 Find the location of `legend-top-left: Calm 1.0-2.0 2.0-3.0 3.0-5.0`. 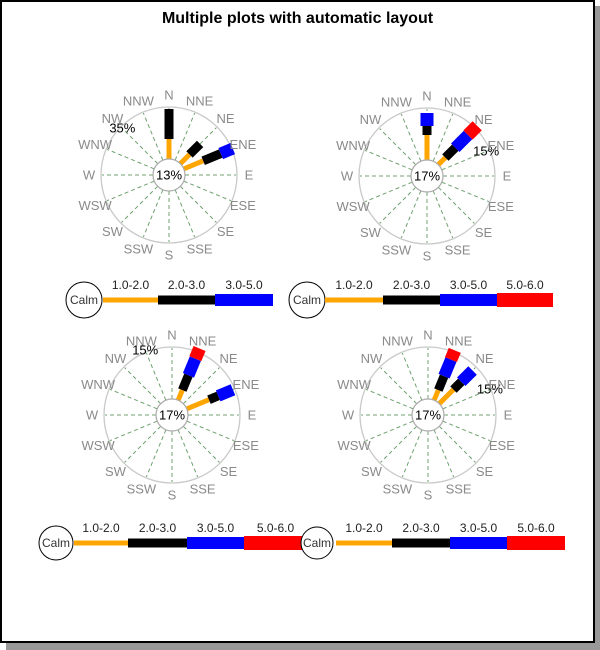

legend-top-left: Calm 1.0-2.0 2.0-3.0 3.0-5.0 is located at coordinates (169, 298).